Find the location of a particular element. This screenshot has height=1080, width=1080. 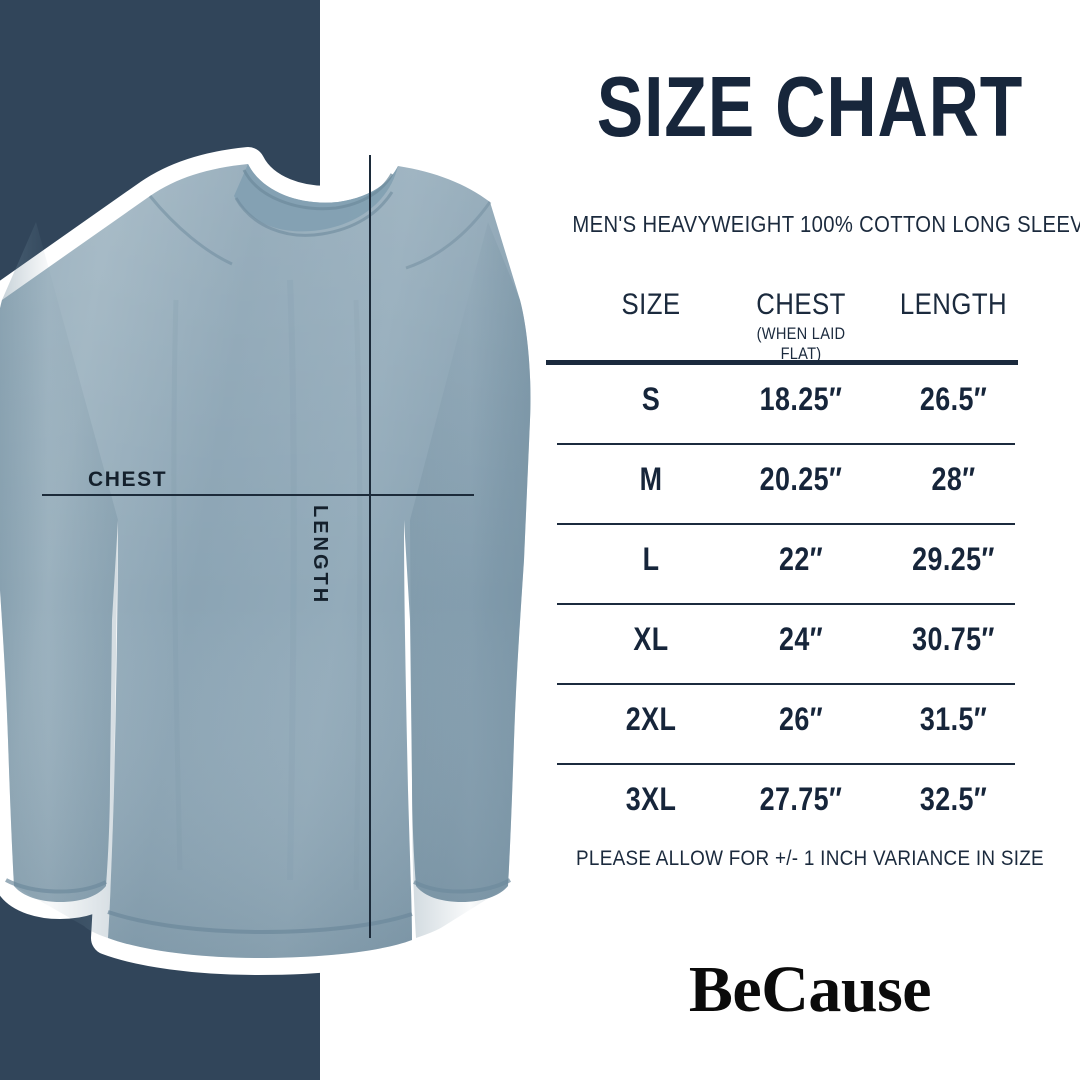

right-cuff-seam is located at coordinates (462, 886).